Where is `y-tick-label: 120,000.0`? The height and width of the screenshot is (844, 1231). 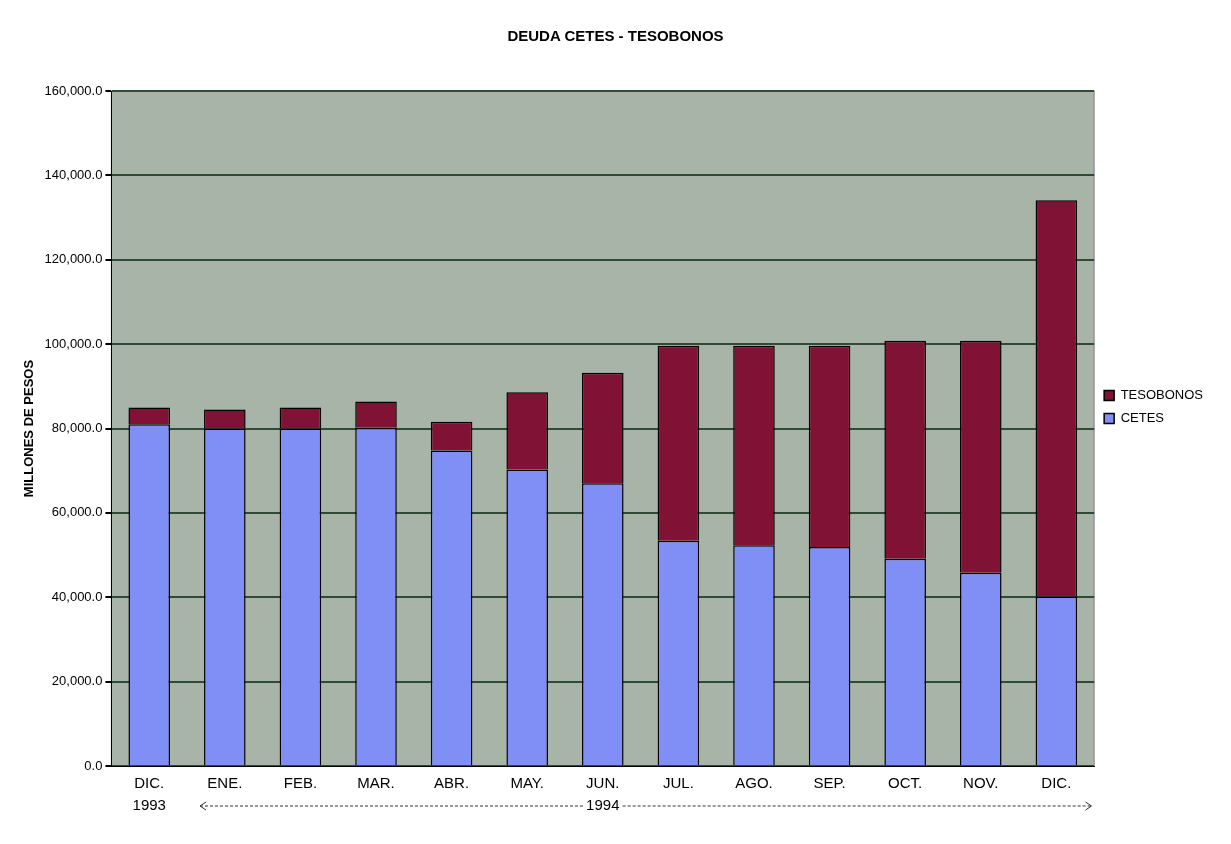 y-tick-label: 120,000.0 is located at coordinates (73, 259).